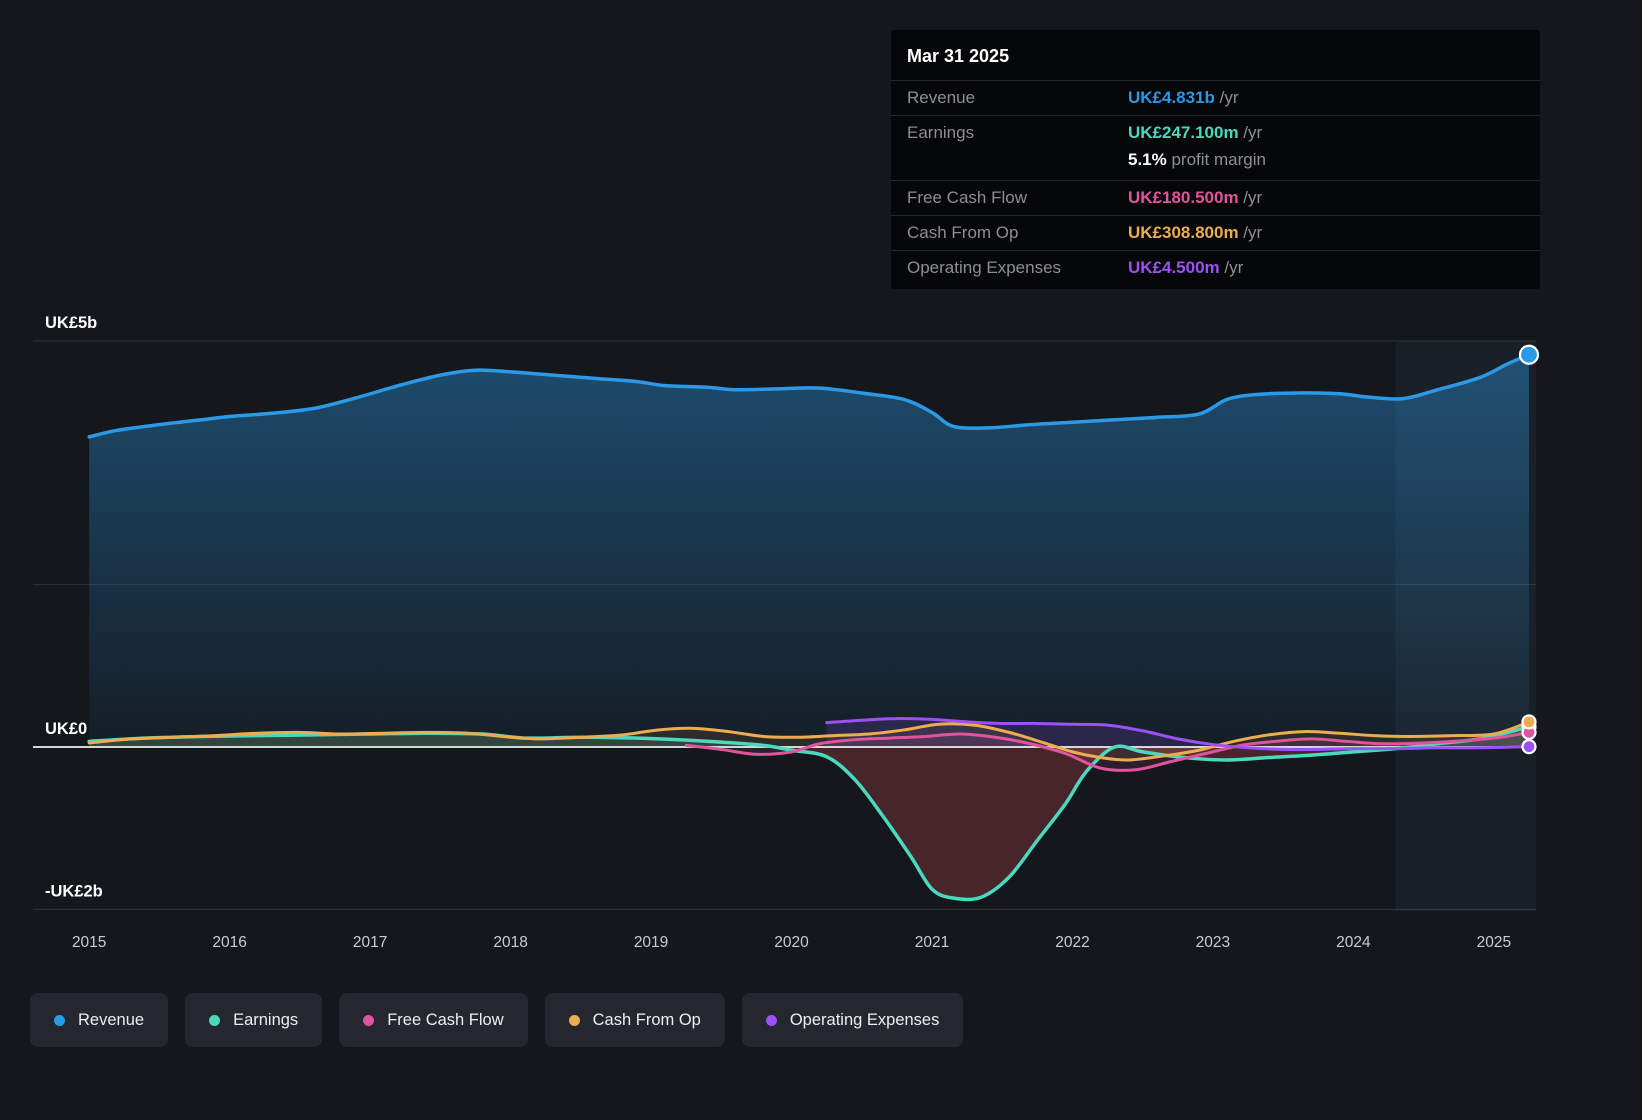 This screenshot has height=1120, width=1642. I want to click on area-cash-from-op, so click(809, 741).